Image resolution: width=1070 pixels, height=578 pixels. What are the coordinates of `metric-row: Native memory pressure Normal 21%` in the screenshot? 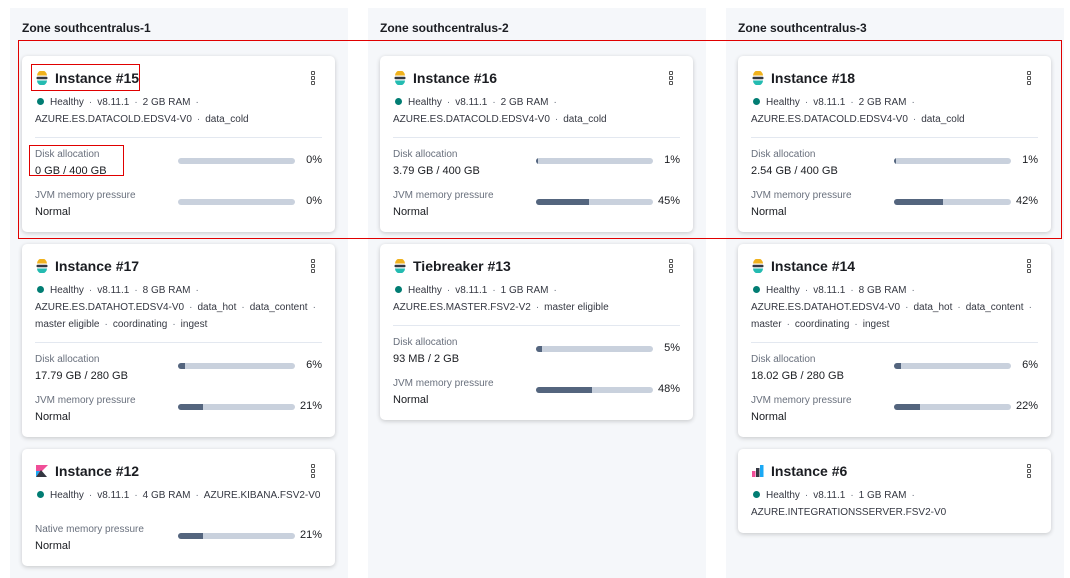 It's located at (178, 538).